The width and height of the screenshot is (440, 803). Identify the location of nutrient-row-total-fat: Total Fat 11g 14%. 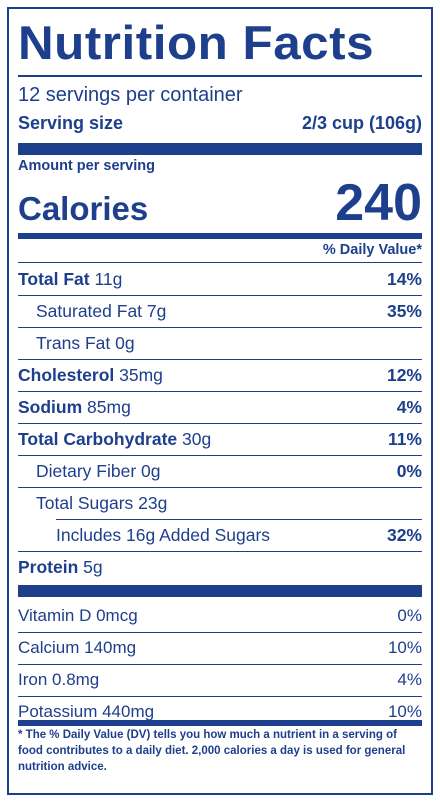
(220, 279).